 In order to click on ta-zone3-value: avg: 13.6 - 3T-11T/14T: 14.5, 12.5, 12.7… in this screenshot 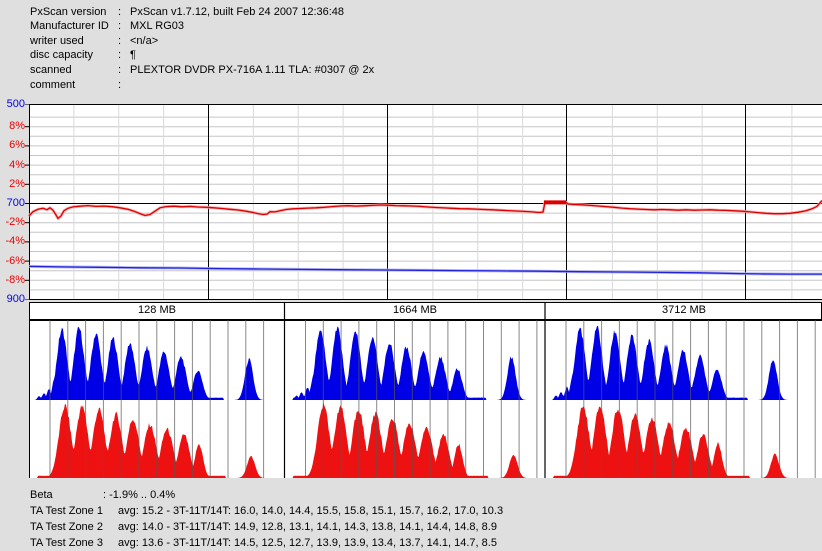, I will do `click(307, 543)`.